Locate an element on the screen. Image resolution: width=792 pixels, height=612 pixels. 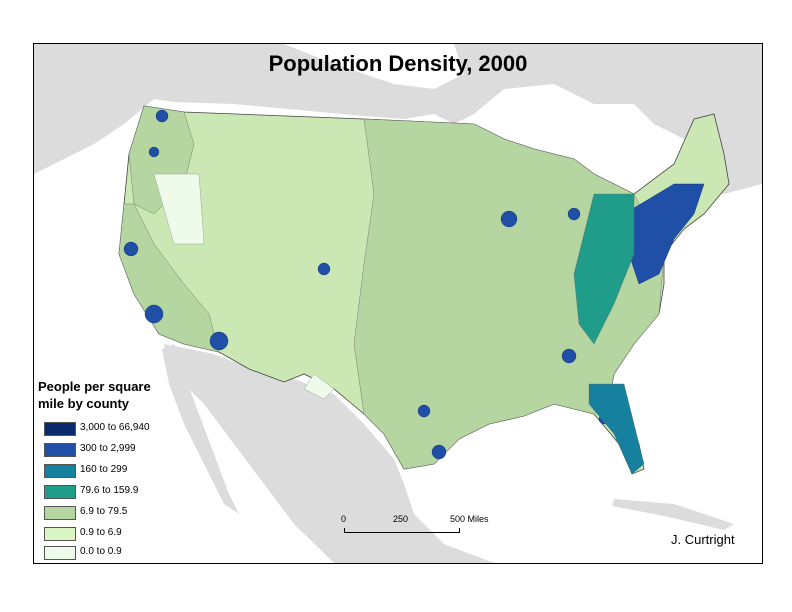
legend-title: People per square mile by county is located at coordinates (94, 395).